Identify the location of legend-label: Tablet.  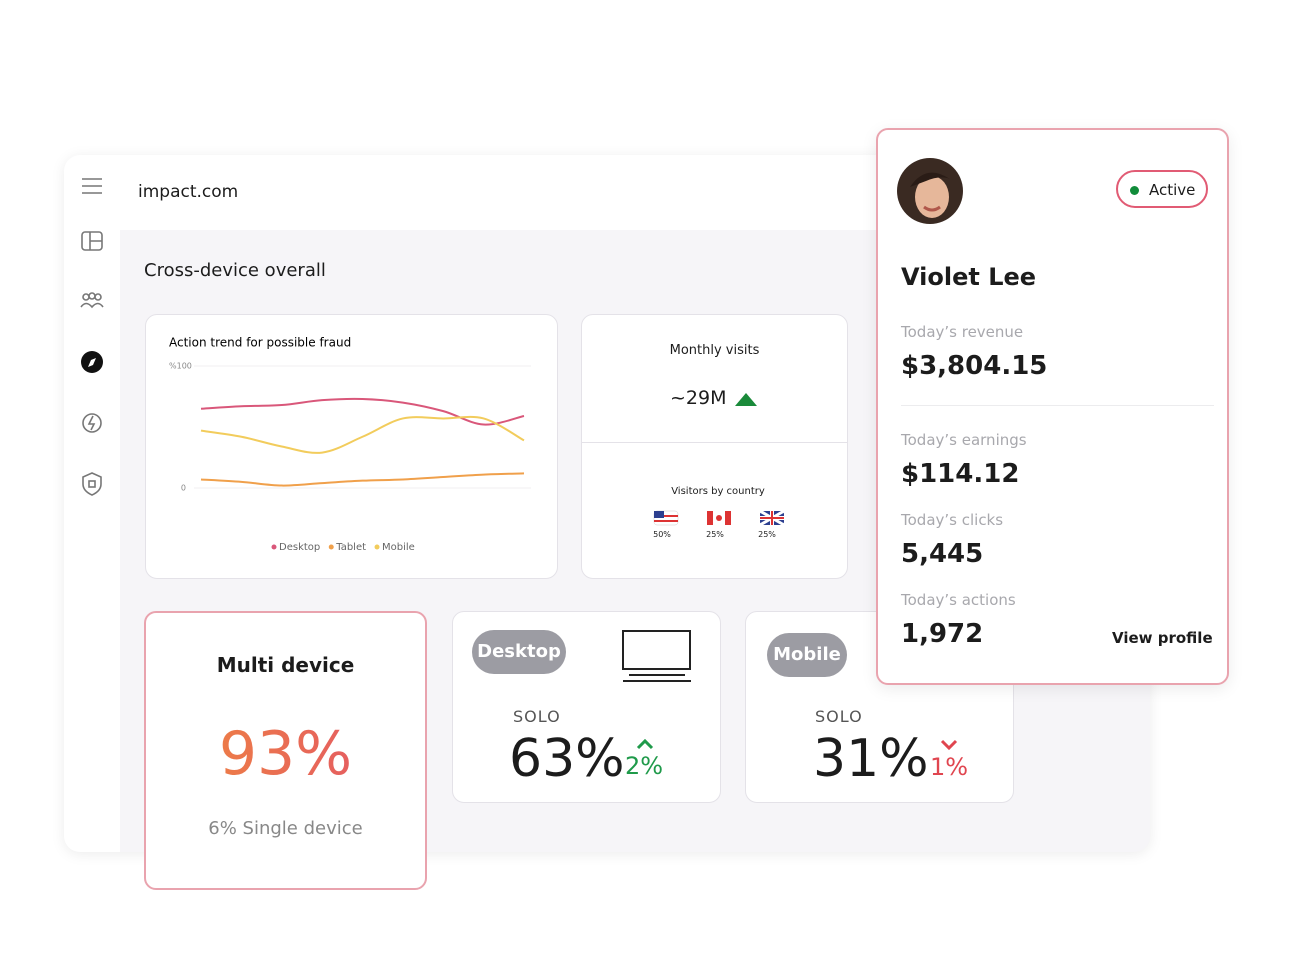
(350, 547).